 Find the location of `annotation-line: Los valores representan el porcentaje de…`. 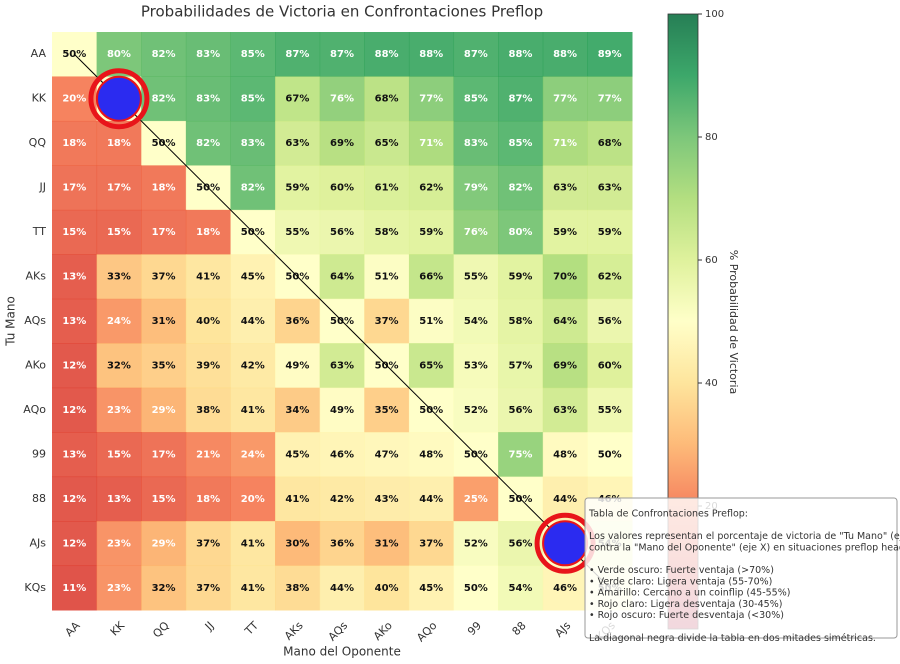

annotation-line: Los valores representan el porcentaje de… is located at coordinates (744, 536).